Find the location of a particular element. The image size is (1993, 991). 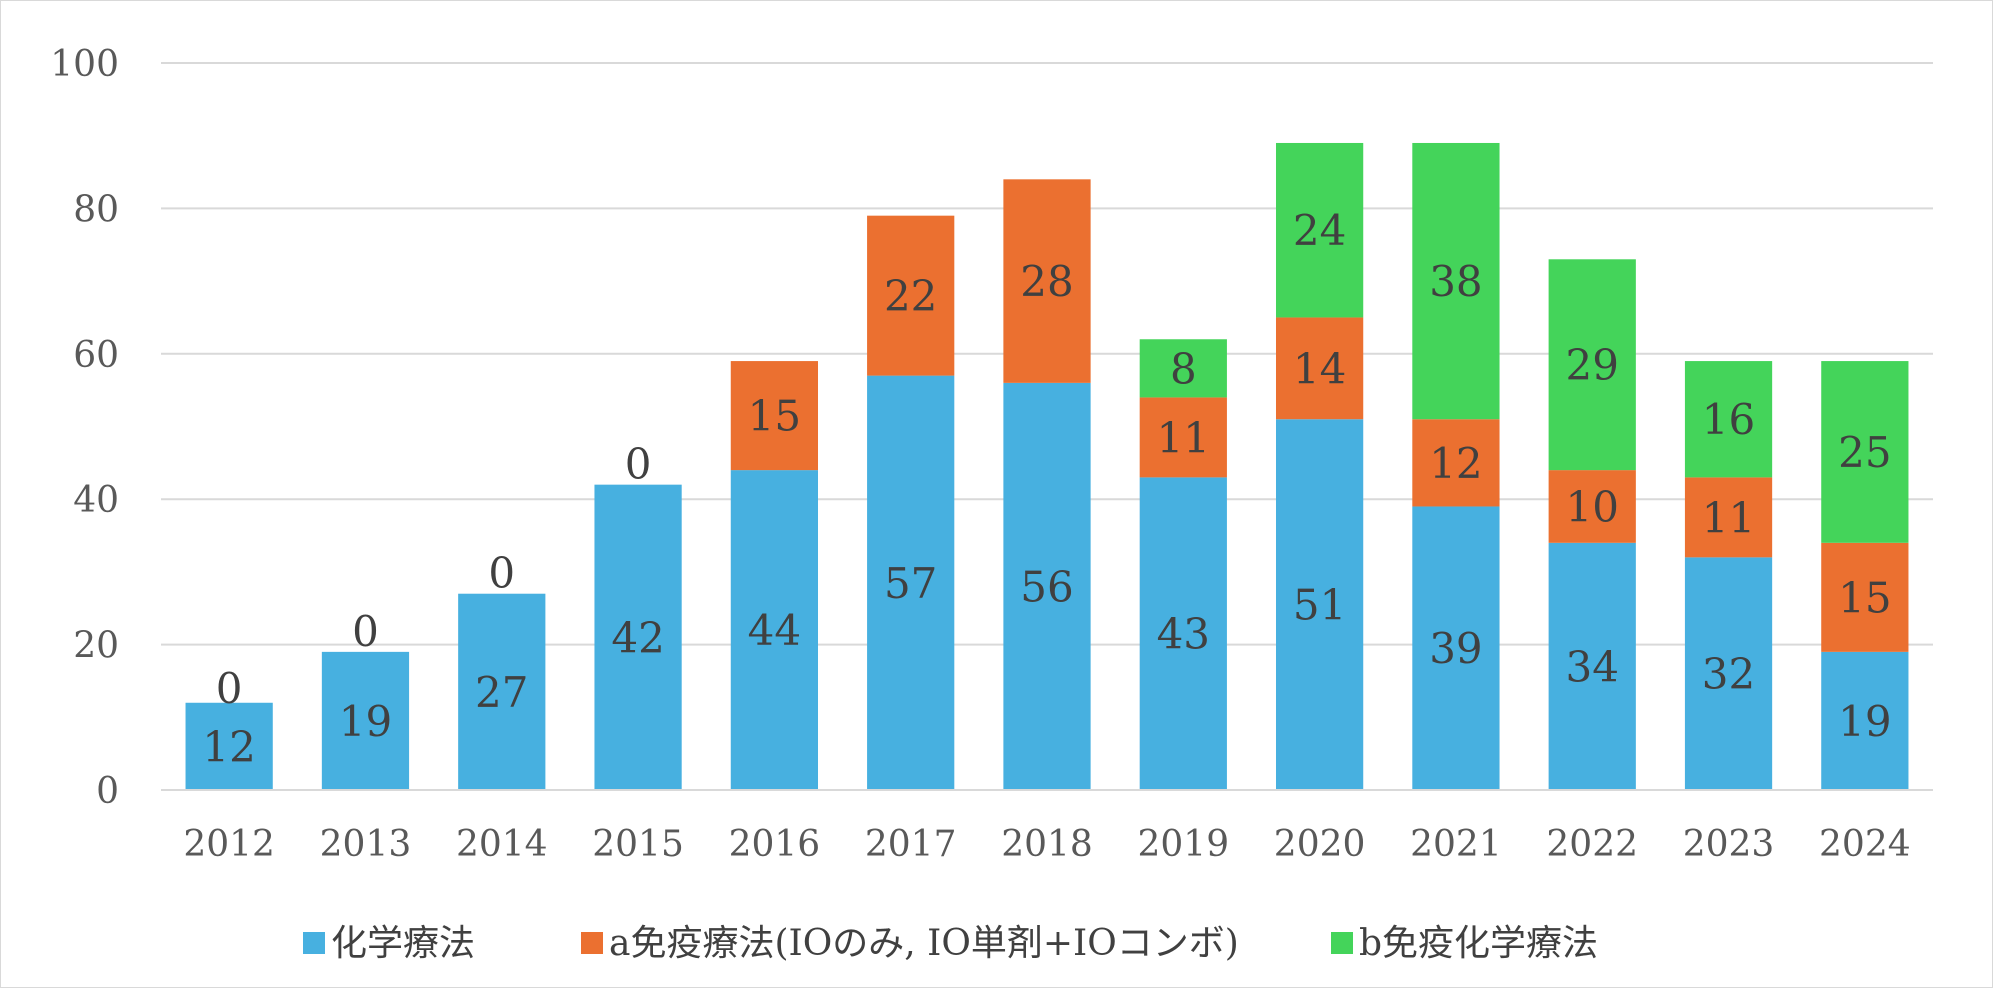

data-label-3-2023: 16 is located at coordinates (1728, 419).